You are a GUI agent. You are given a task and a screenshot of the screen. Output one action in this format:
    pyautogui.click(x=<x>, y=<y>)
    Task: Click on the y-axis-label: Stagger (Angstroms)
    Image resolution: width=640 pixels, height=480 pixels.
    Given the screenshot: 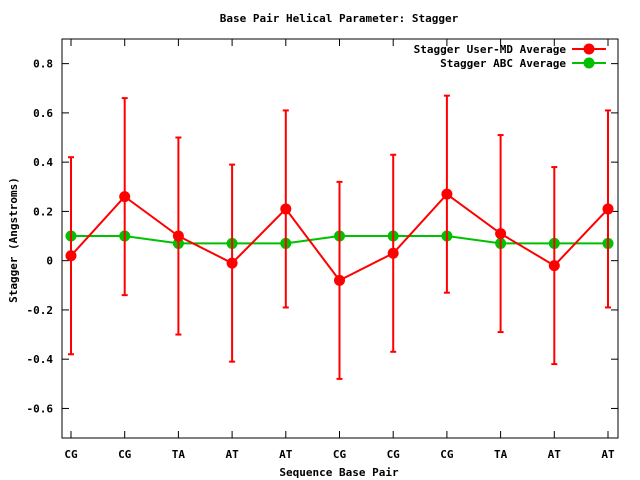 What is the action you would take?
    pyautogui.click(x=13, y=240)
    